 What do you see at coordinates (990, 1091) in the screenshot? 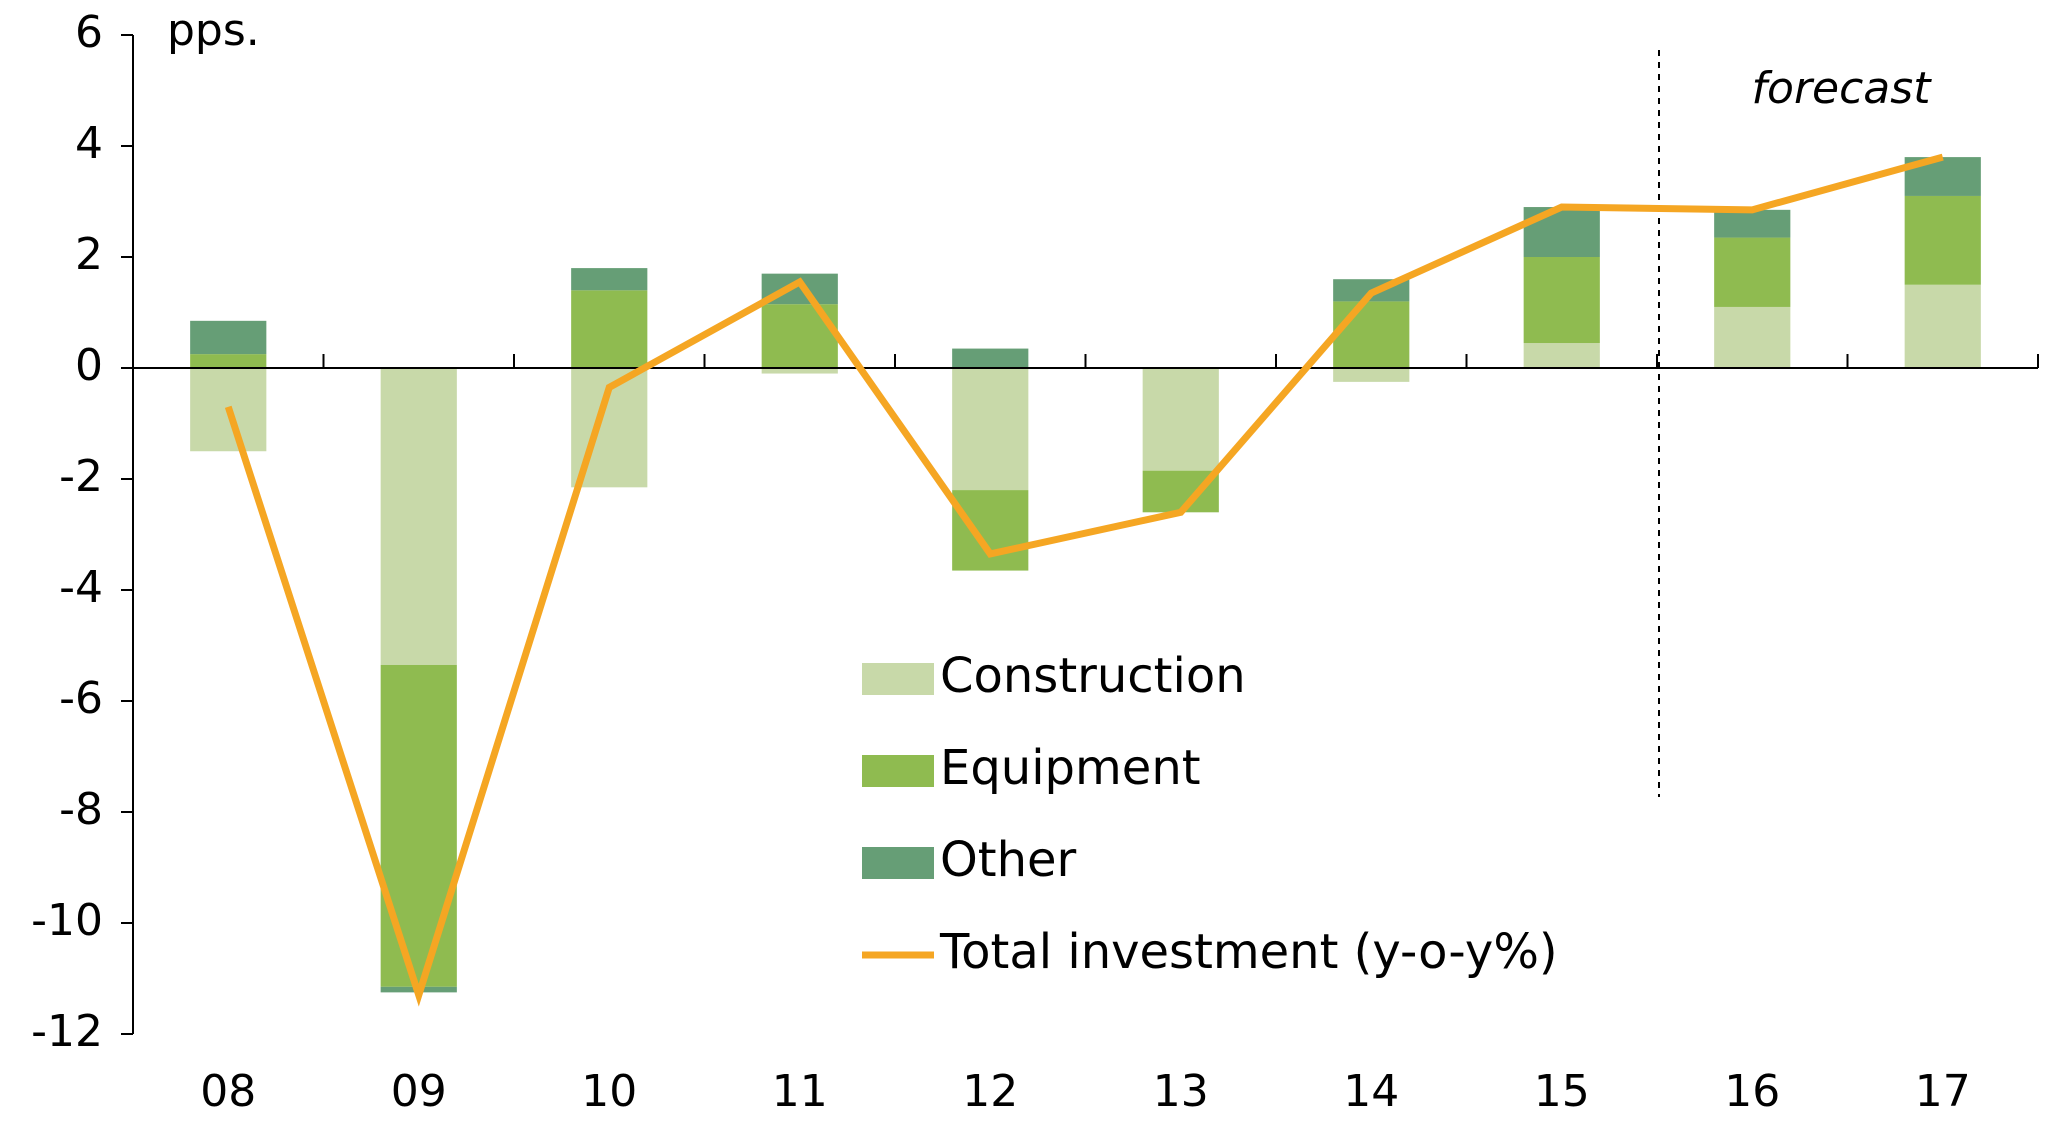
I see `x-tick-label: 12` at bounding box center [990, 1091].